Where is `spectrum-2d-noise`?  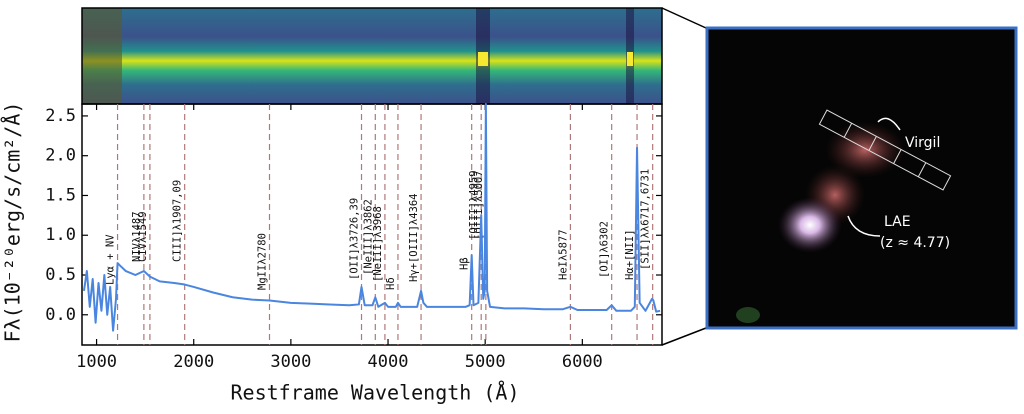 spectrum-2d-noise is located at coordinates (102, 56).